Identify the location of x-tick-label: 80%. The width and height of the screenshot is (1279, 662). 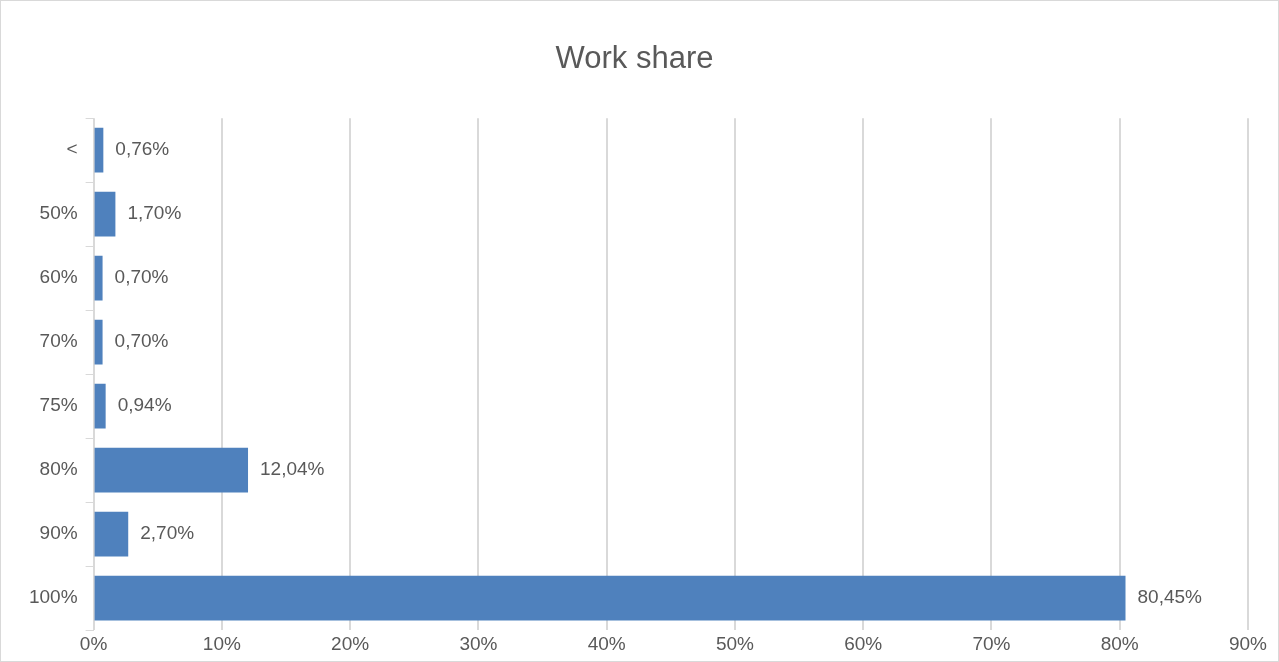
(1119, 643).